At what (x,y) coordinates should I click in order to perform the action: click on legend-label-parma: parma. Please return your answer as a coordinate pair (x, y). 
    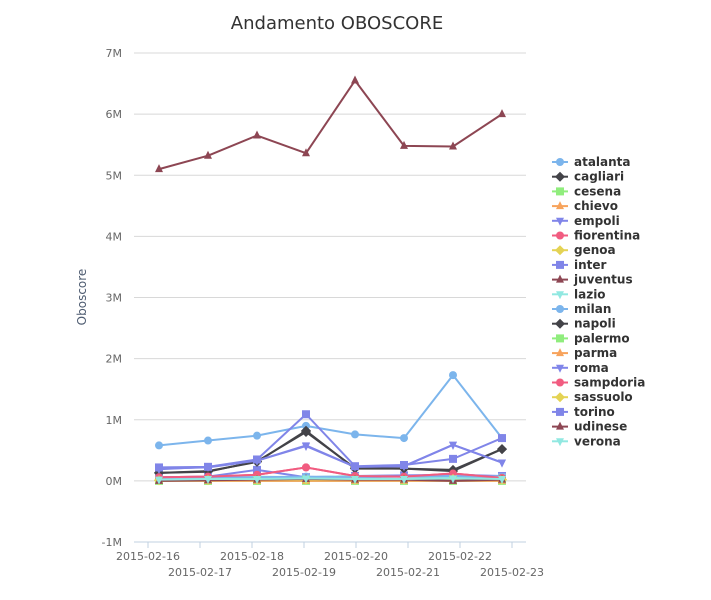
    Looking at the image, I should click on (595, 353).